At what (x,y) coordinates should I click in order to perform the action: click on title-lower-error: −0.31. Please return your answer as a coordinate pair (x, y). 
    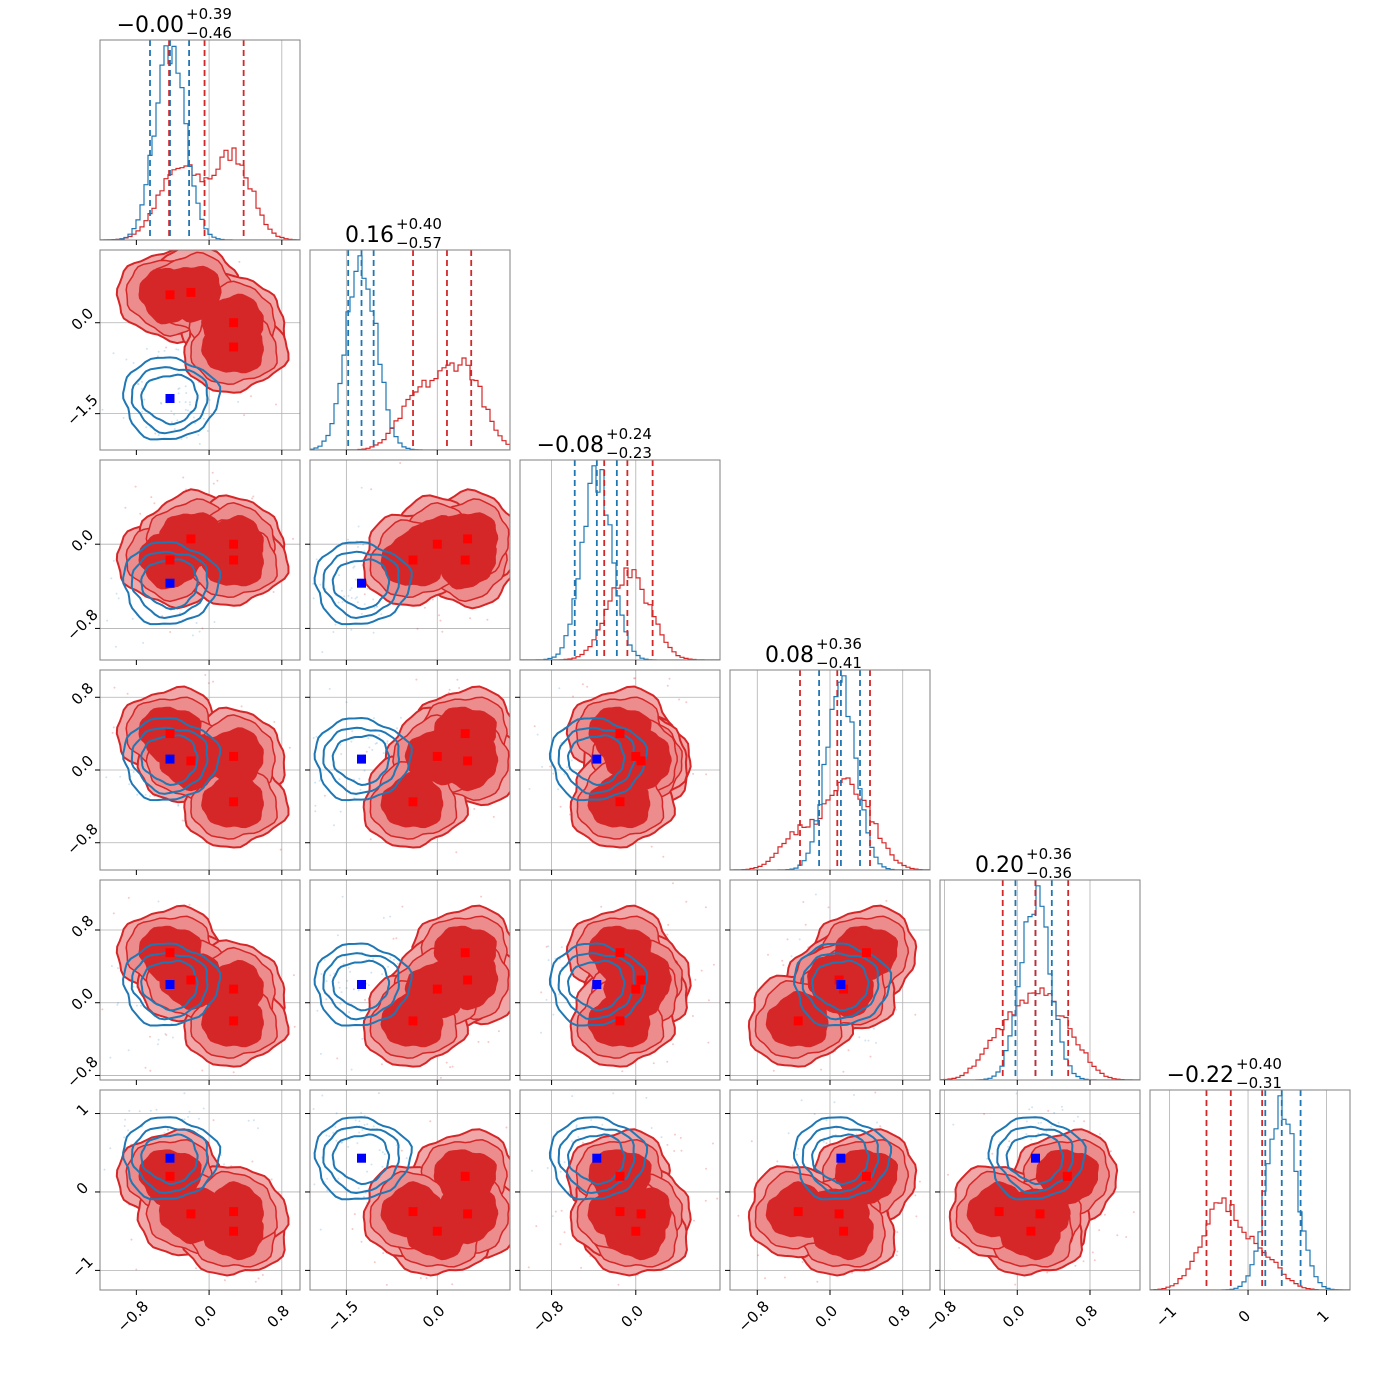
    Looking at the image, I should click on (1259, 1083).